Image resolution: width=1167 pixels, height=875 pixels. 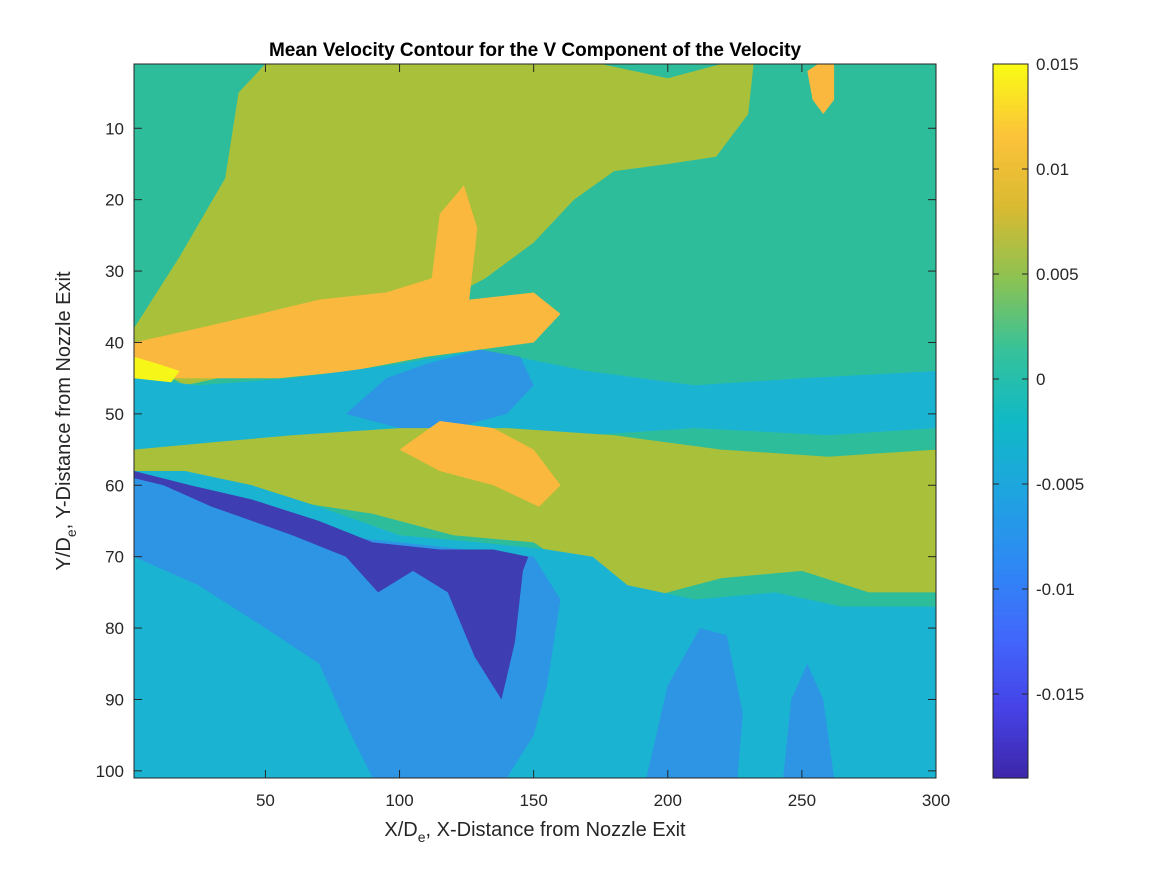 I want to click on y-tick-label: 60, so click(x=114, y=485).